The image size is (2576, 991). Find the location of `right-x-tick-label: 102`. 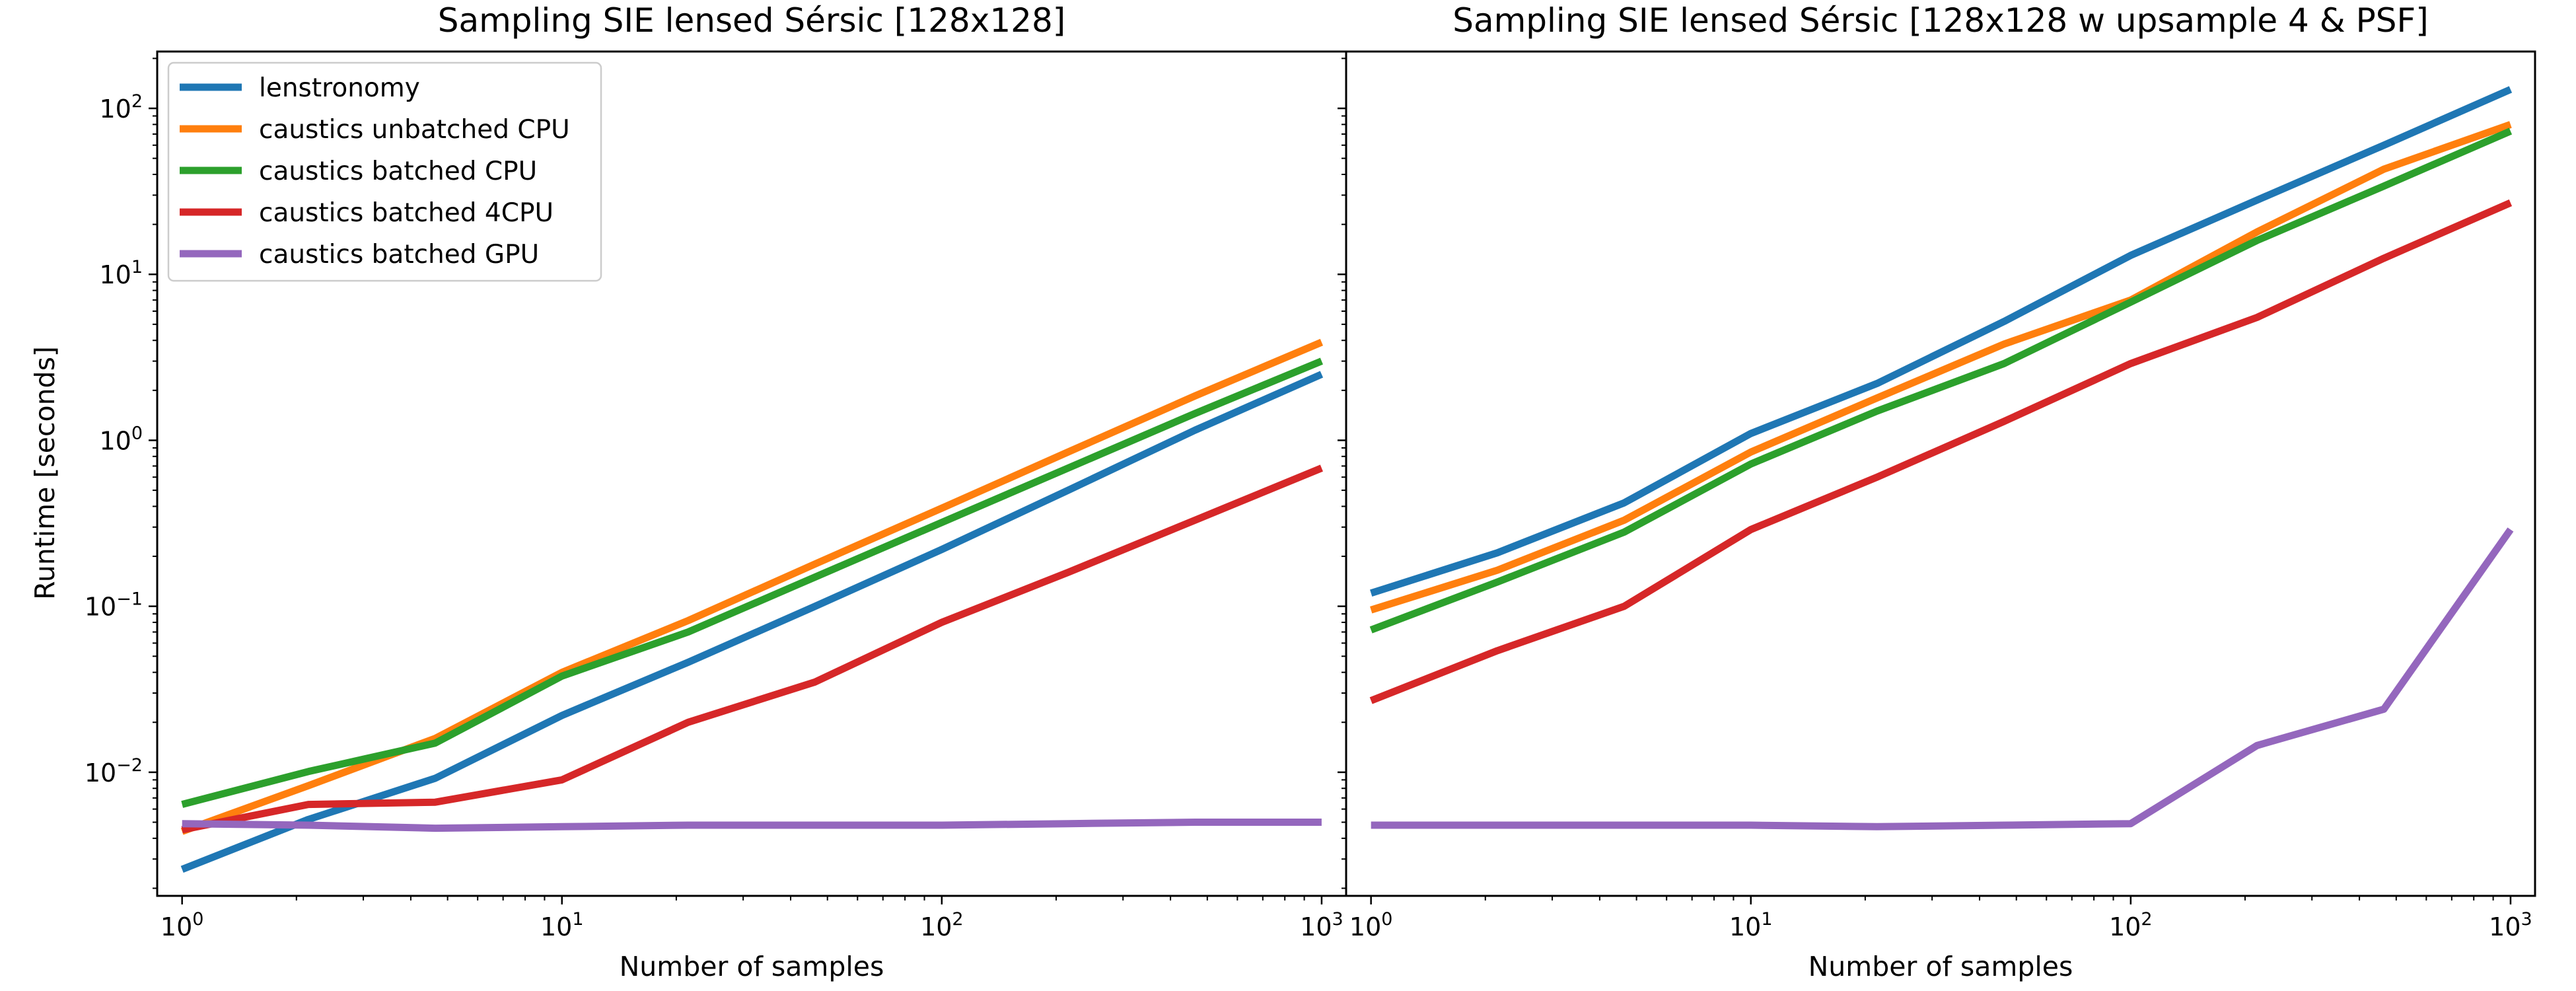

right-x-tick-label: 102 is located at coordinates (2131, 925).